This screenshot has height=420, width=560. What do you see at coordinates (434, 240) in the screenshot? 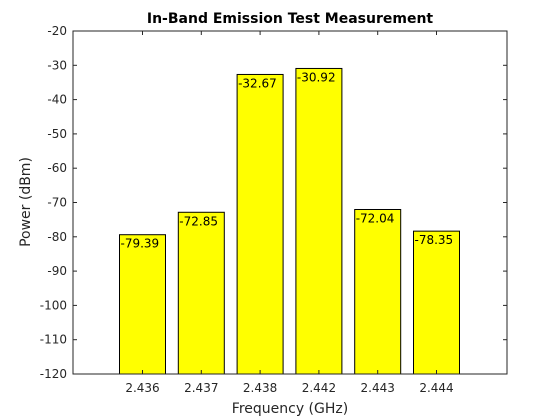
I see `data-label-2.444: -78.35` at bounding box center [434, 240].